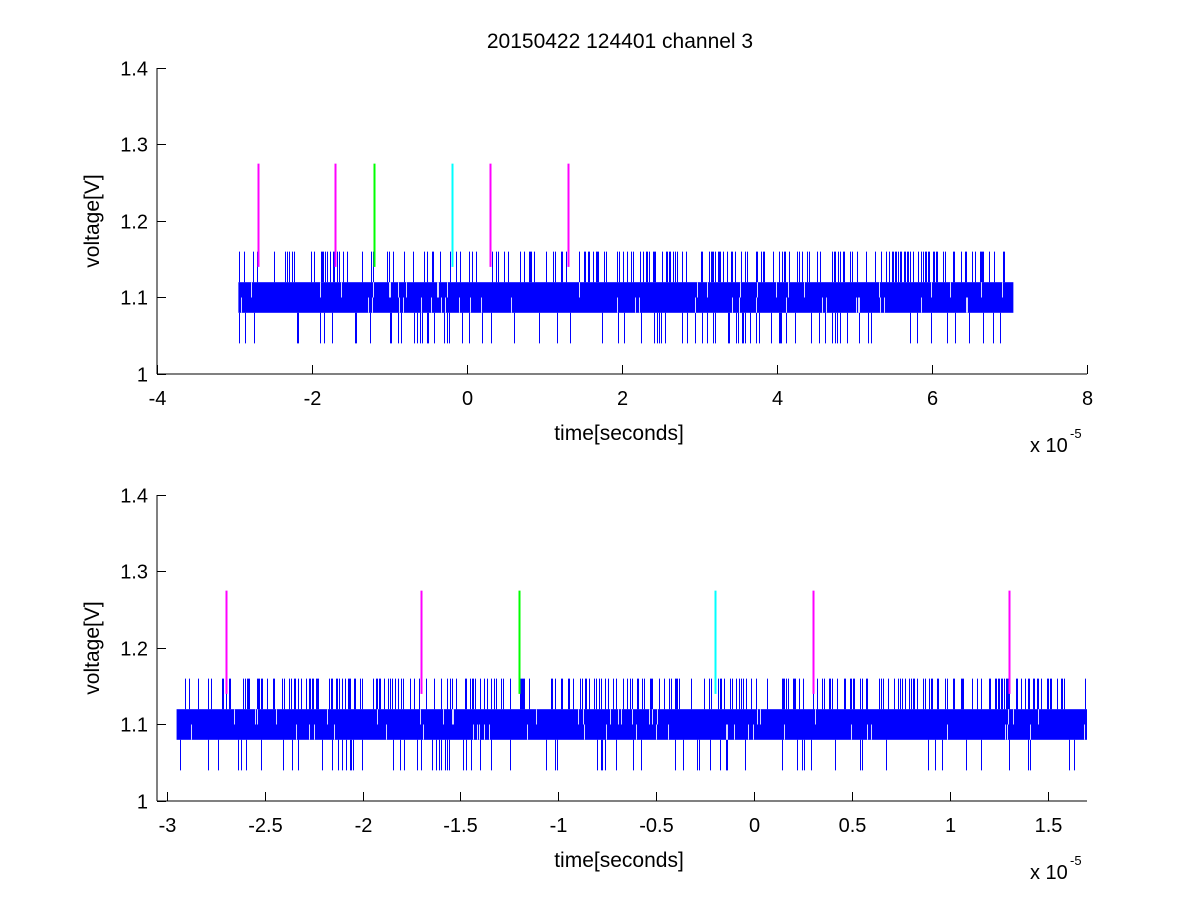 The height and width of the screenshot is (901, 1200). I want to click on x-tick-label: -1, so click(559, 826).